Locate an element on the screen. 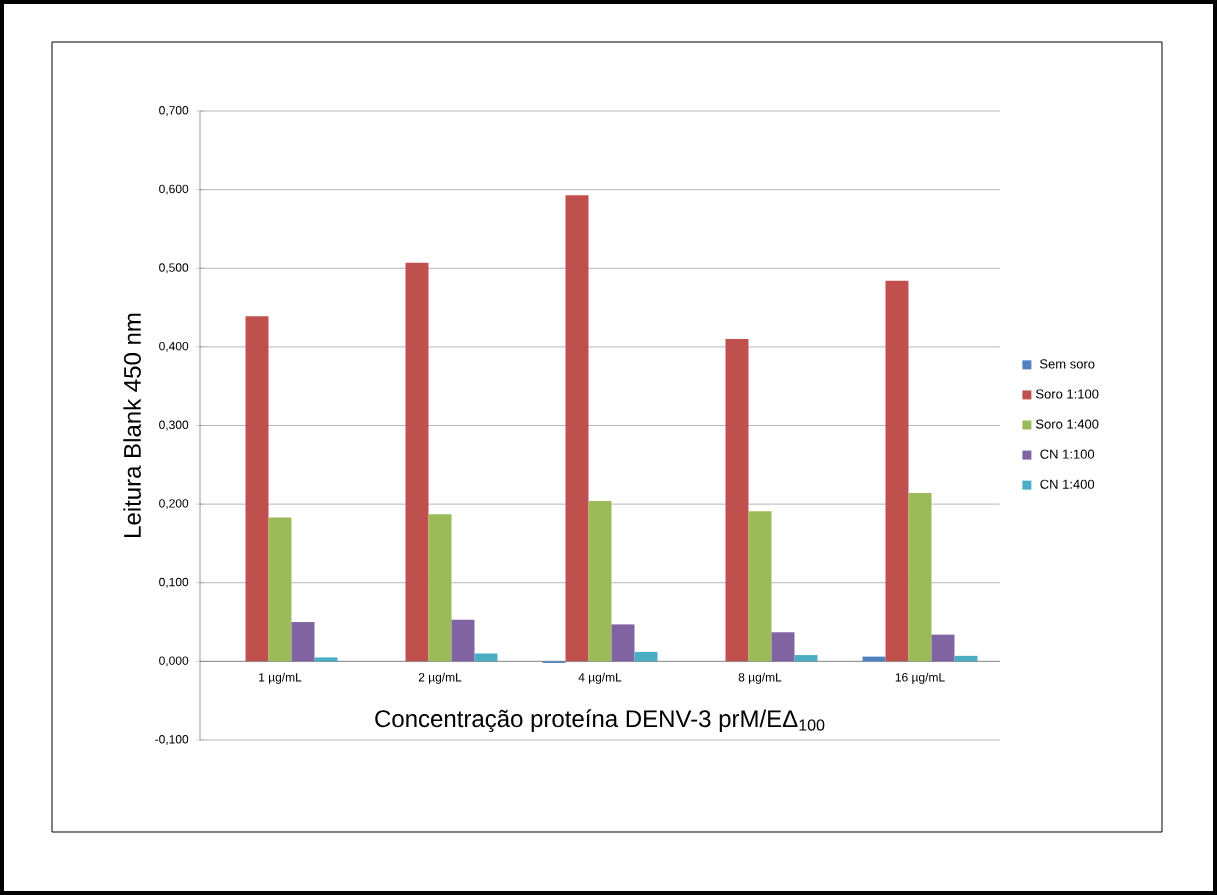 The height and width of the screenshot is (895, 1217). y-tick-label: 0,200 is located at coordinates (174, 504).